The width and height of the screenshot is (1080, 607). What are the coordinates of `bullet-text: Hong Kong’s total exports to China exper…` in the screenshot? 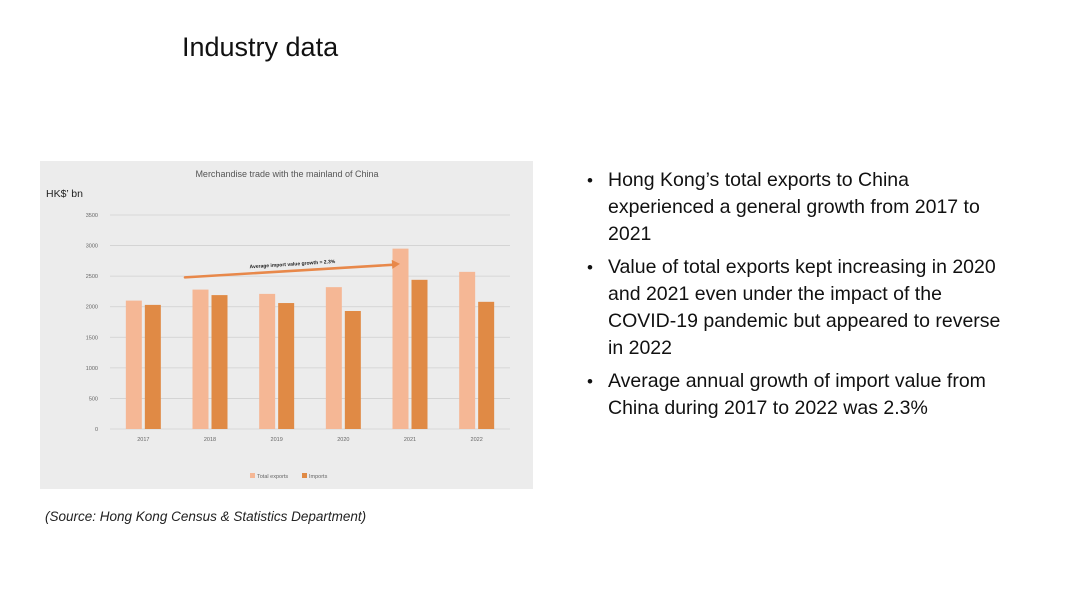 It's located at (794, 207).